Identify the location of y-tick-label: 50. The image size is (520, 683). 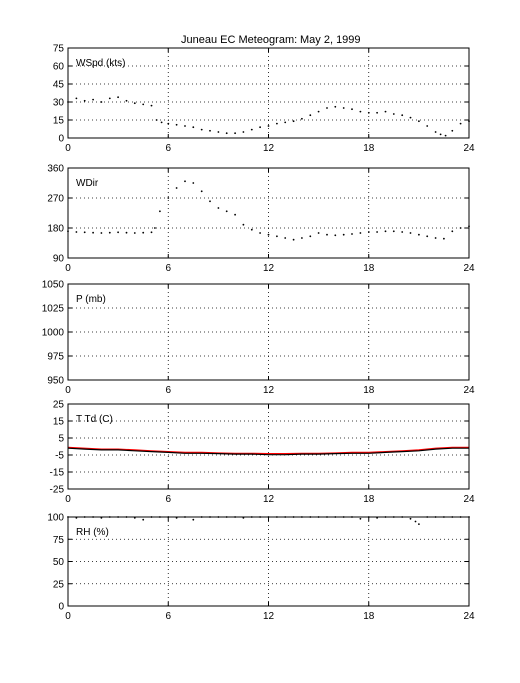
(59, 562).